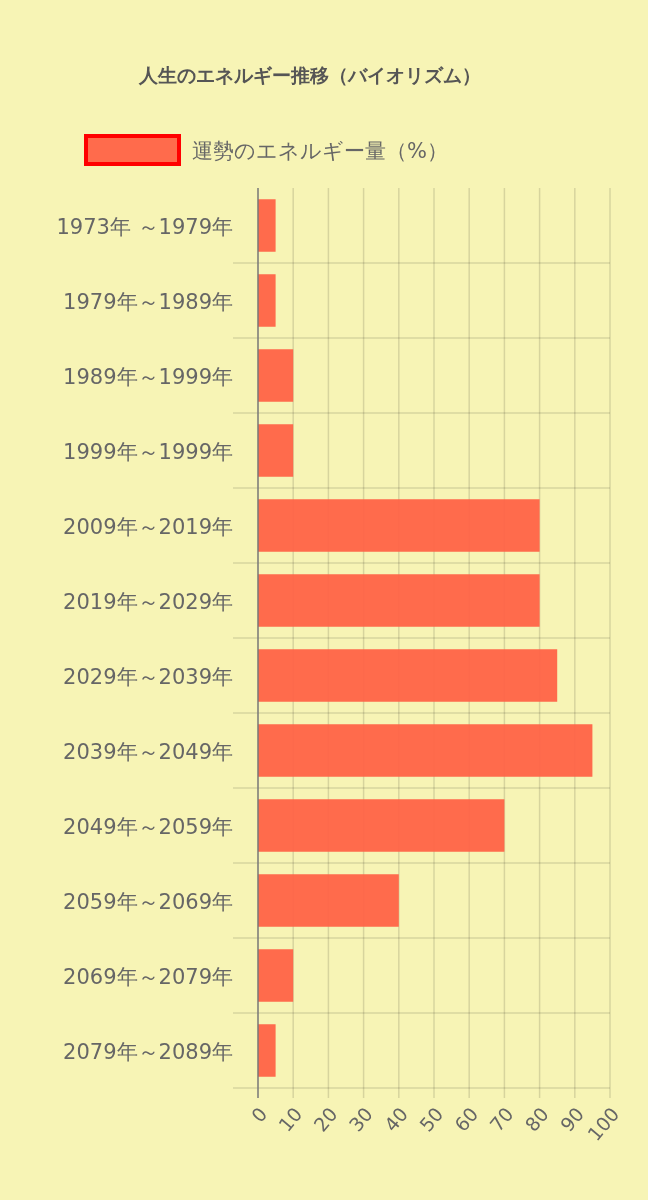 This screenshot has height=1200, width=648. I want to click on y-tick-label: 2009年～2019年, so click(148, 526).